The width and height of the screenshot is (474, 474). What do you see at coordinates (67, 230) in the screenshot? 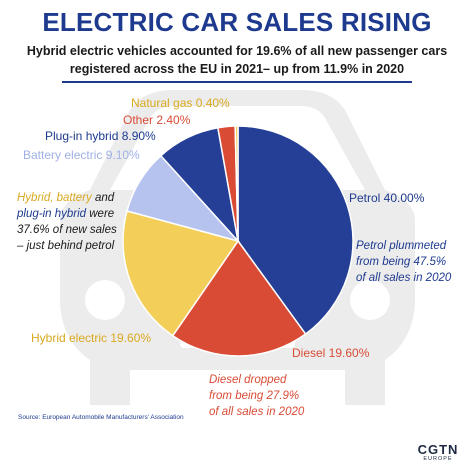
I see `hybrid-note-line3: 37.6% of new sales` at bounding box center [67, 230].